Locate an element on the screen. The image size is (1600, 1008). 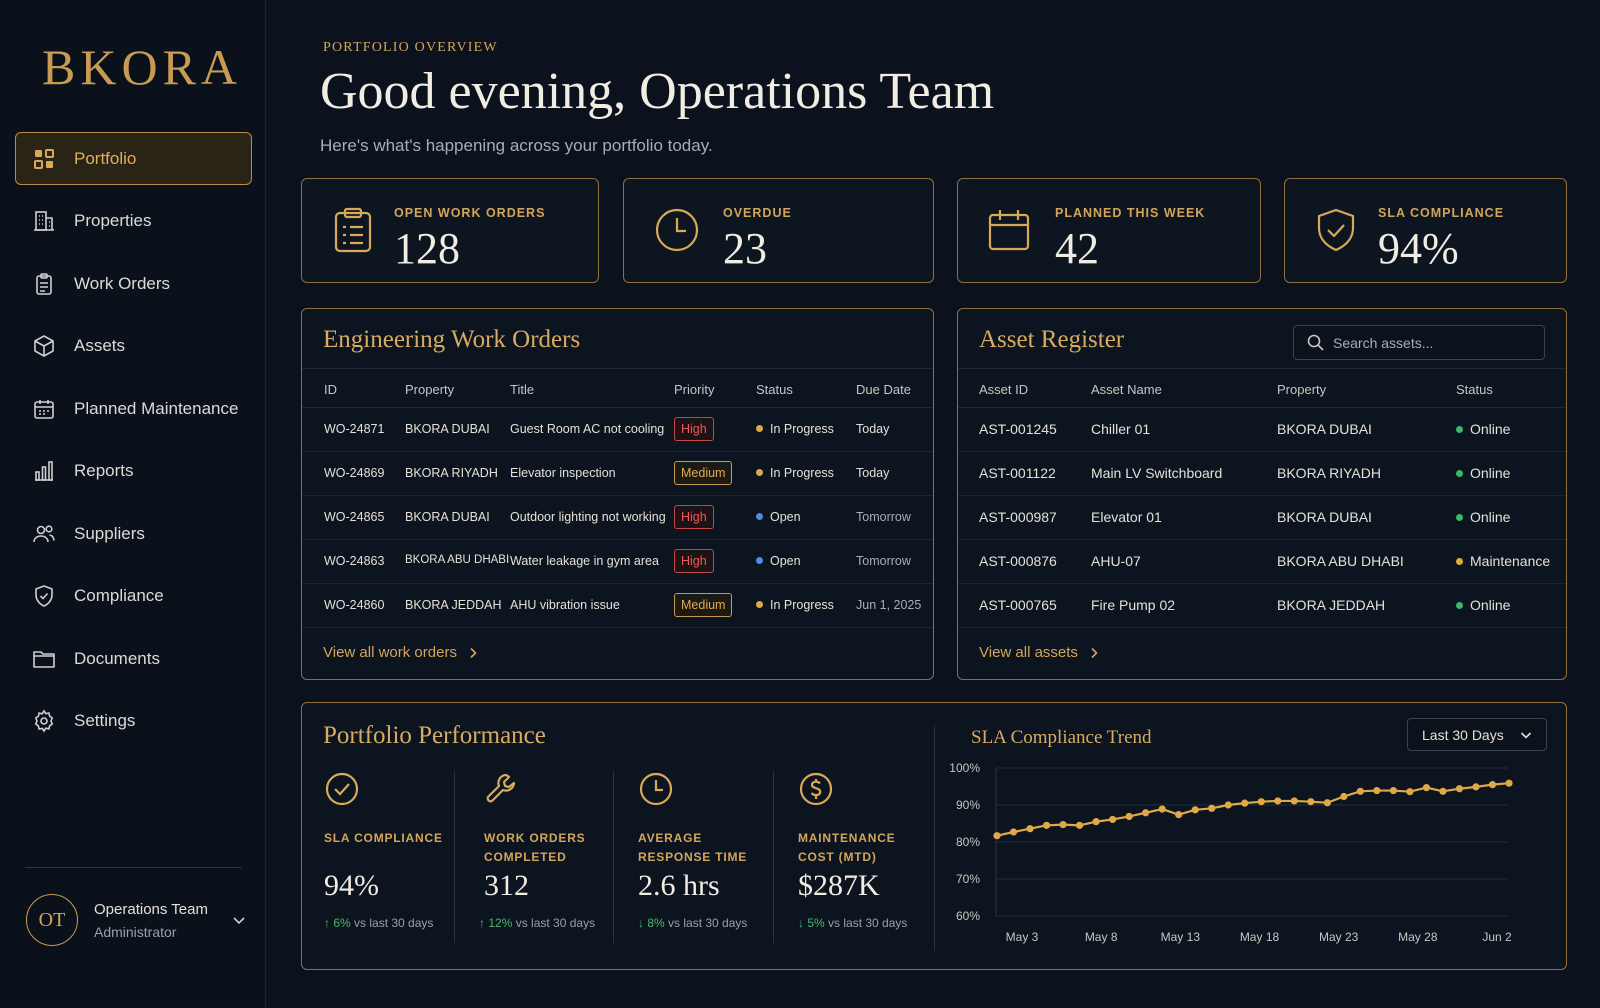
sidebar-item-compliance: Compliance is located at coordinates (133, 596).